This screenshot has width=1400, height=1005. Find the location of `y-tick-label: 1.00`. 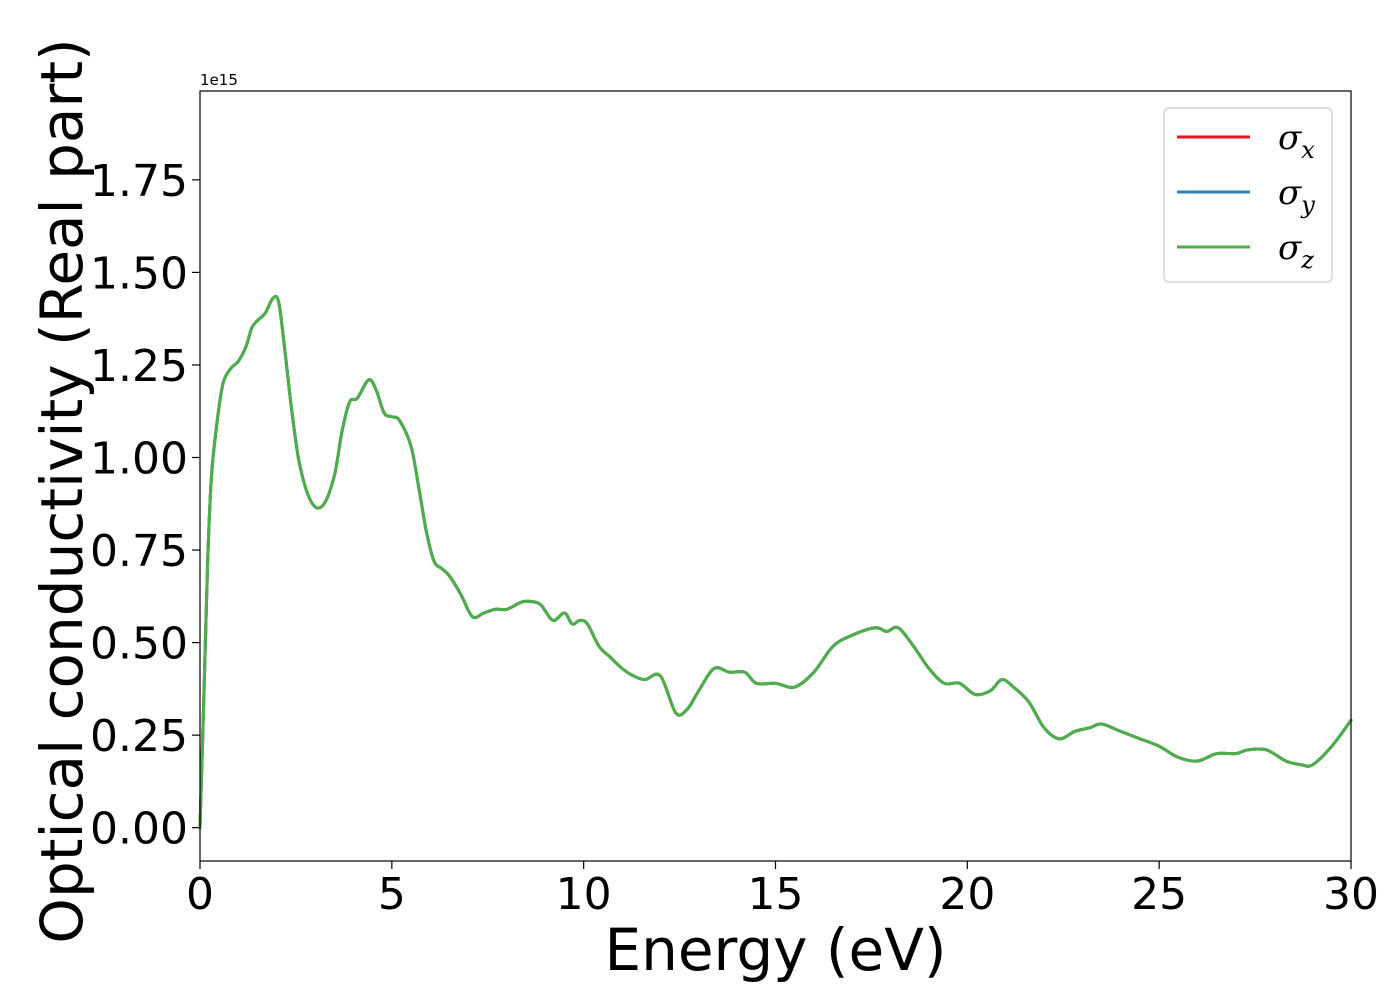

y-tick-label: 1.00 is located at coordinates (139, 458).